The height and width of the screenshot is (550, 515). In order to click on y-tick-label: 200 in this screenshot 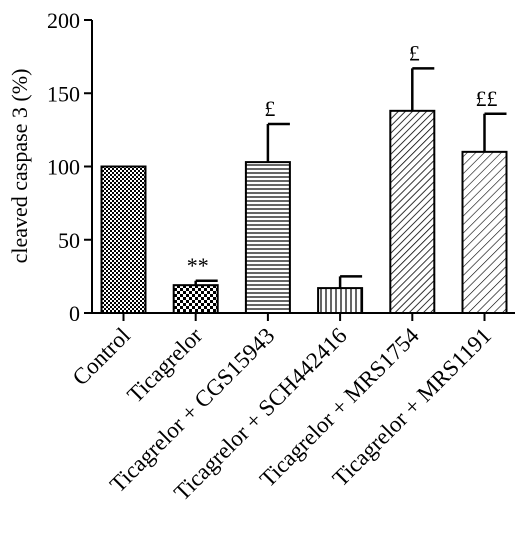, I will do `click(63, 20)`.